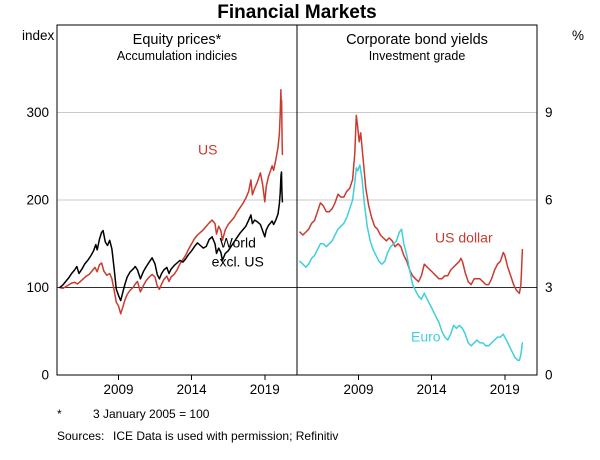 Image resolution: width=600 pixels, height=460 pixels. Describe the element at coordinates (549, 112) in the screenshot. I see `y-axis-label-right: 9` at that location.